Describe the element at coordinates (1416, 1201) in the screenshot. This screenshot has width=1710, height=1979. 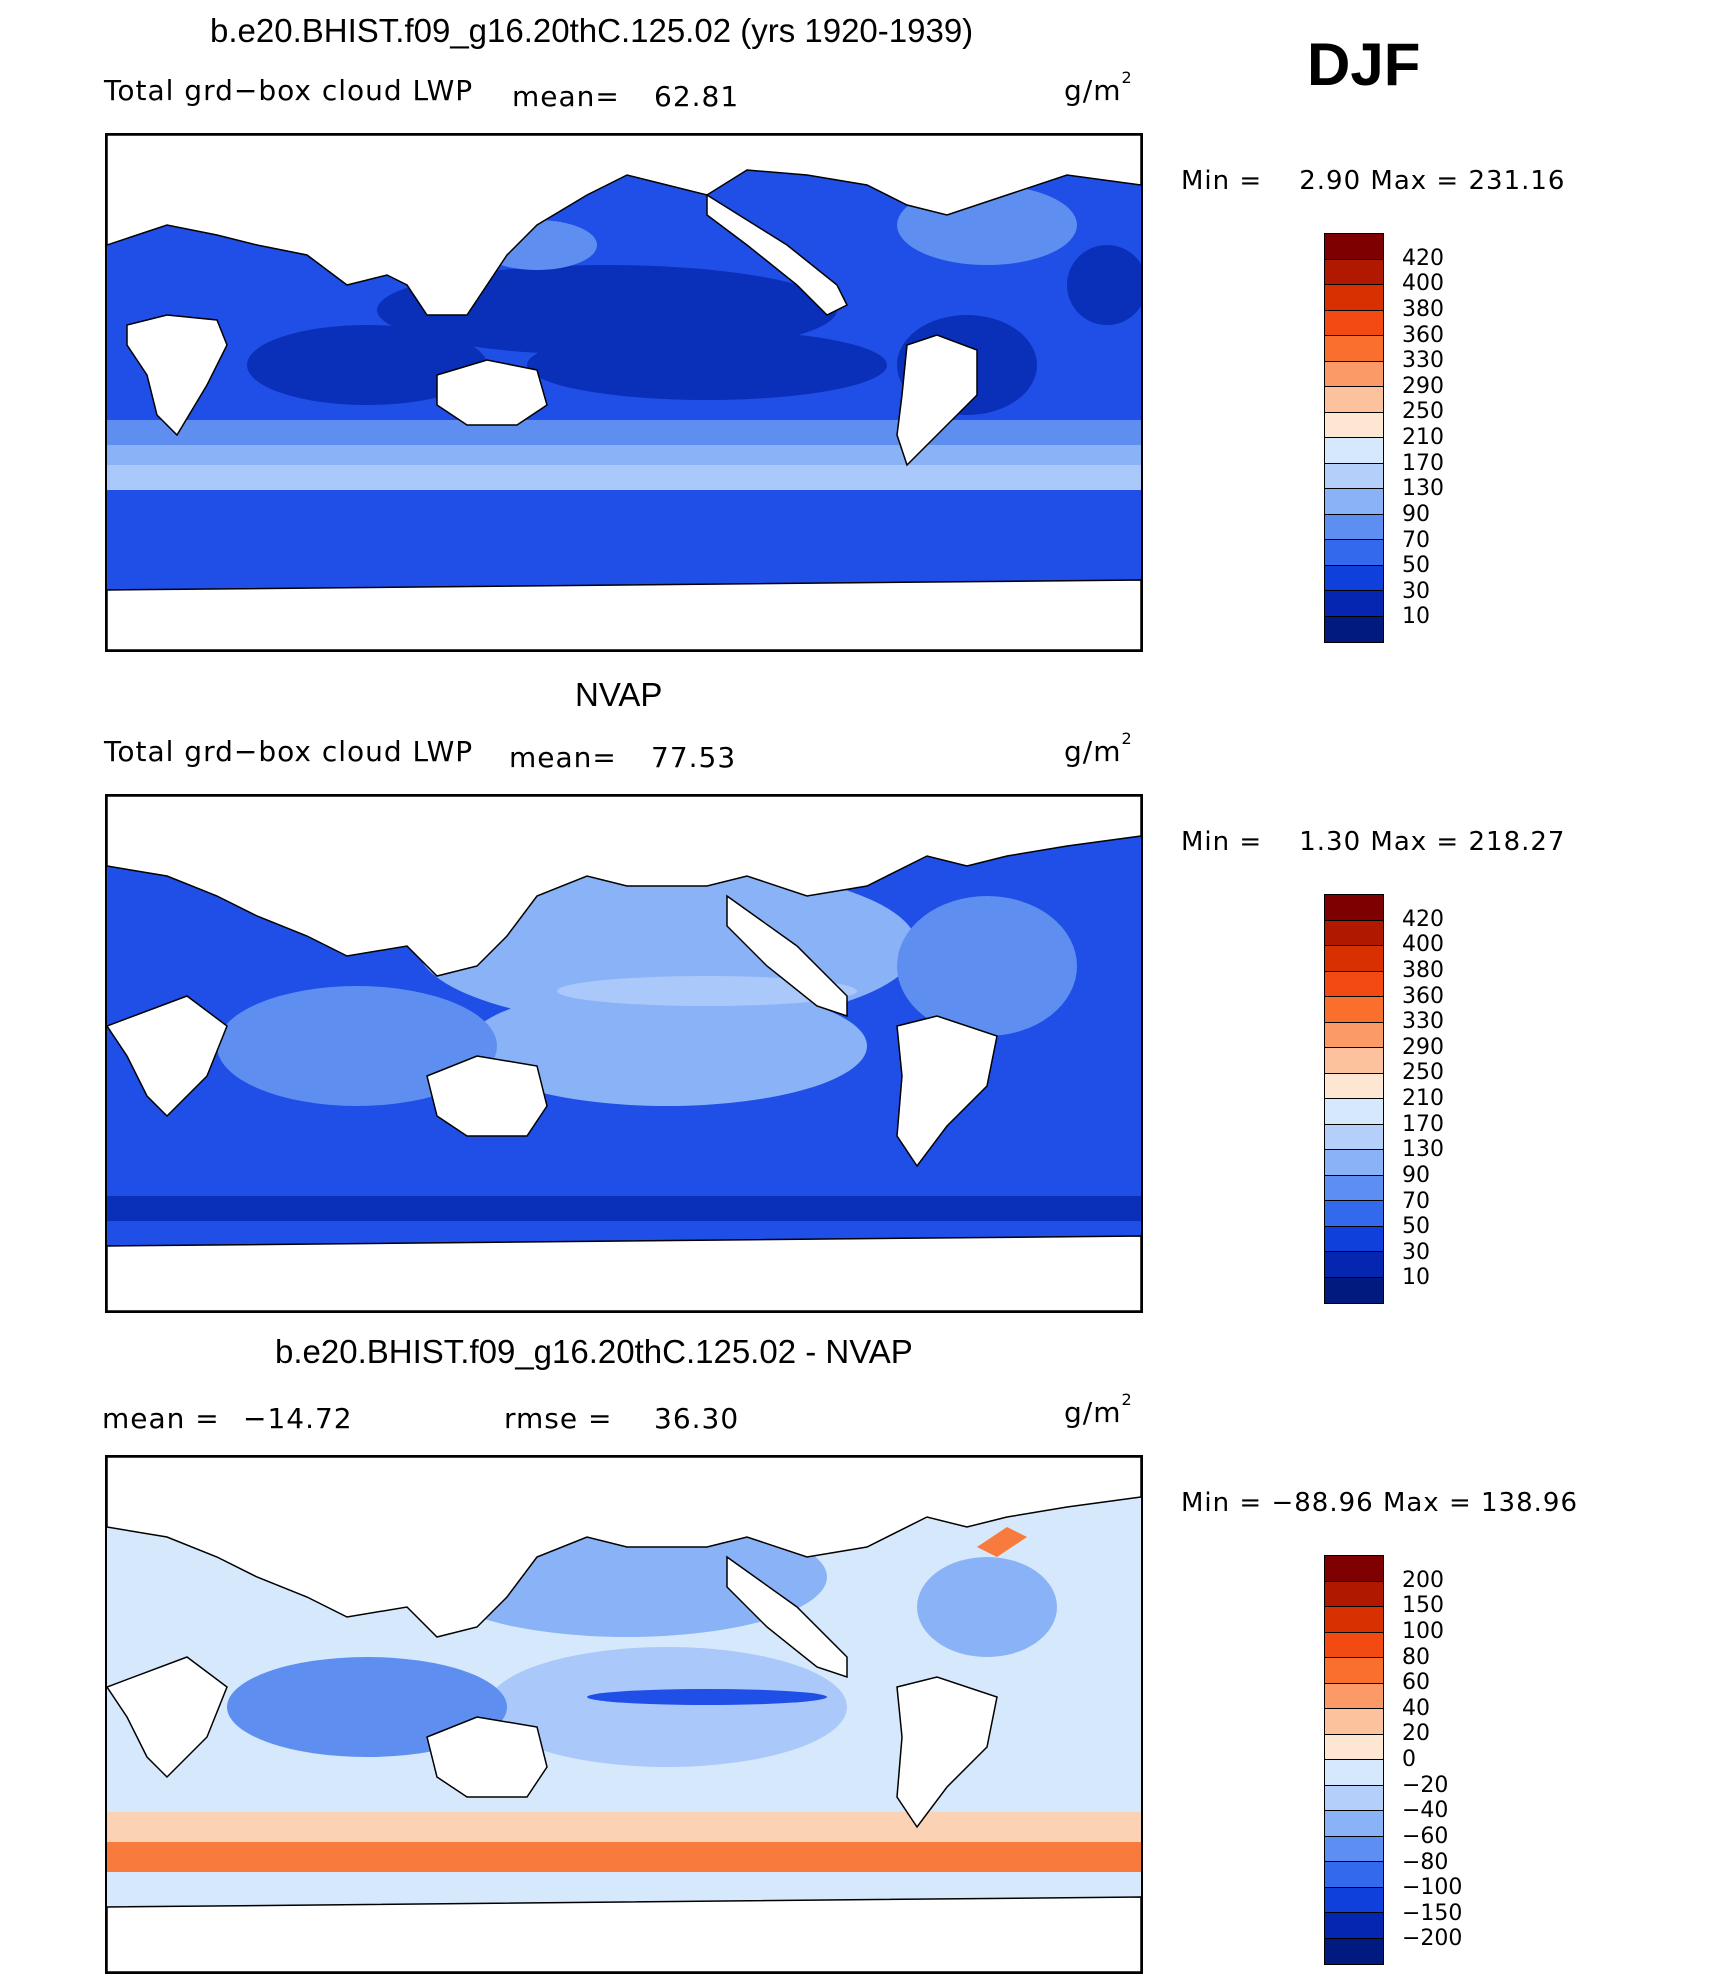
I see `colorbar-tick-label: 70` at that location.